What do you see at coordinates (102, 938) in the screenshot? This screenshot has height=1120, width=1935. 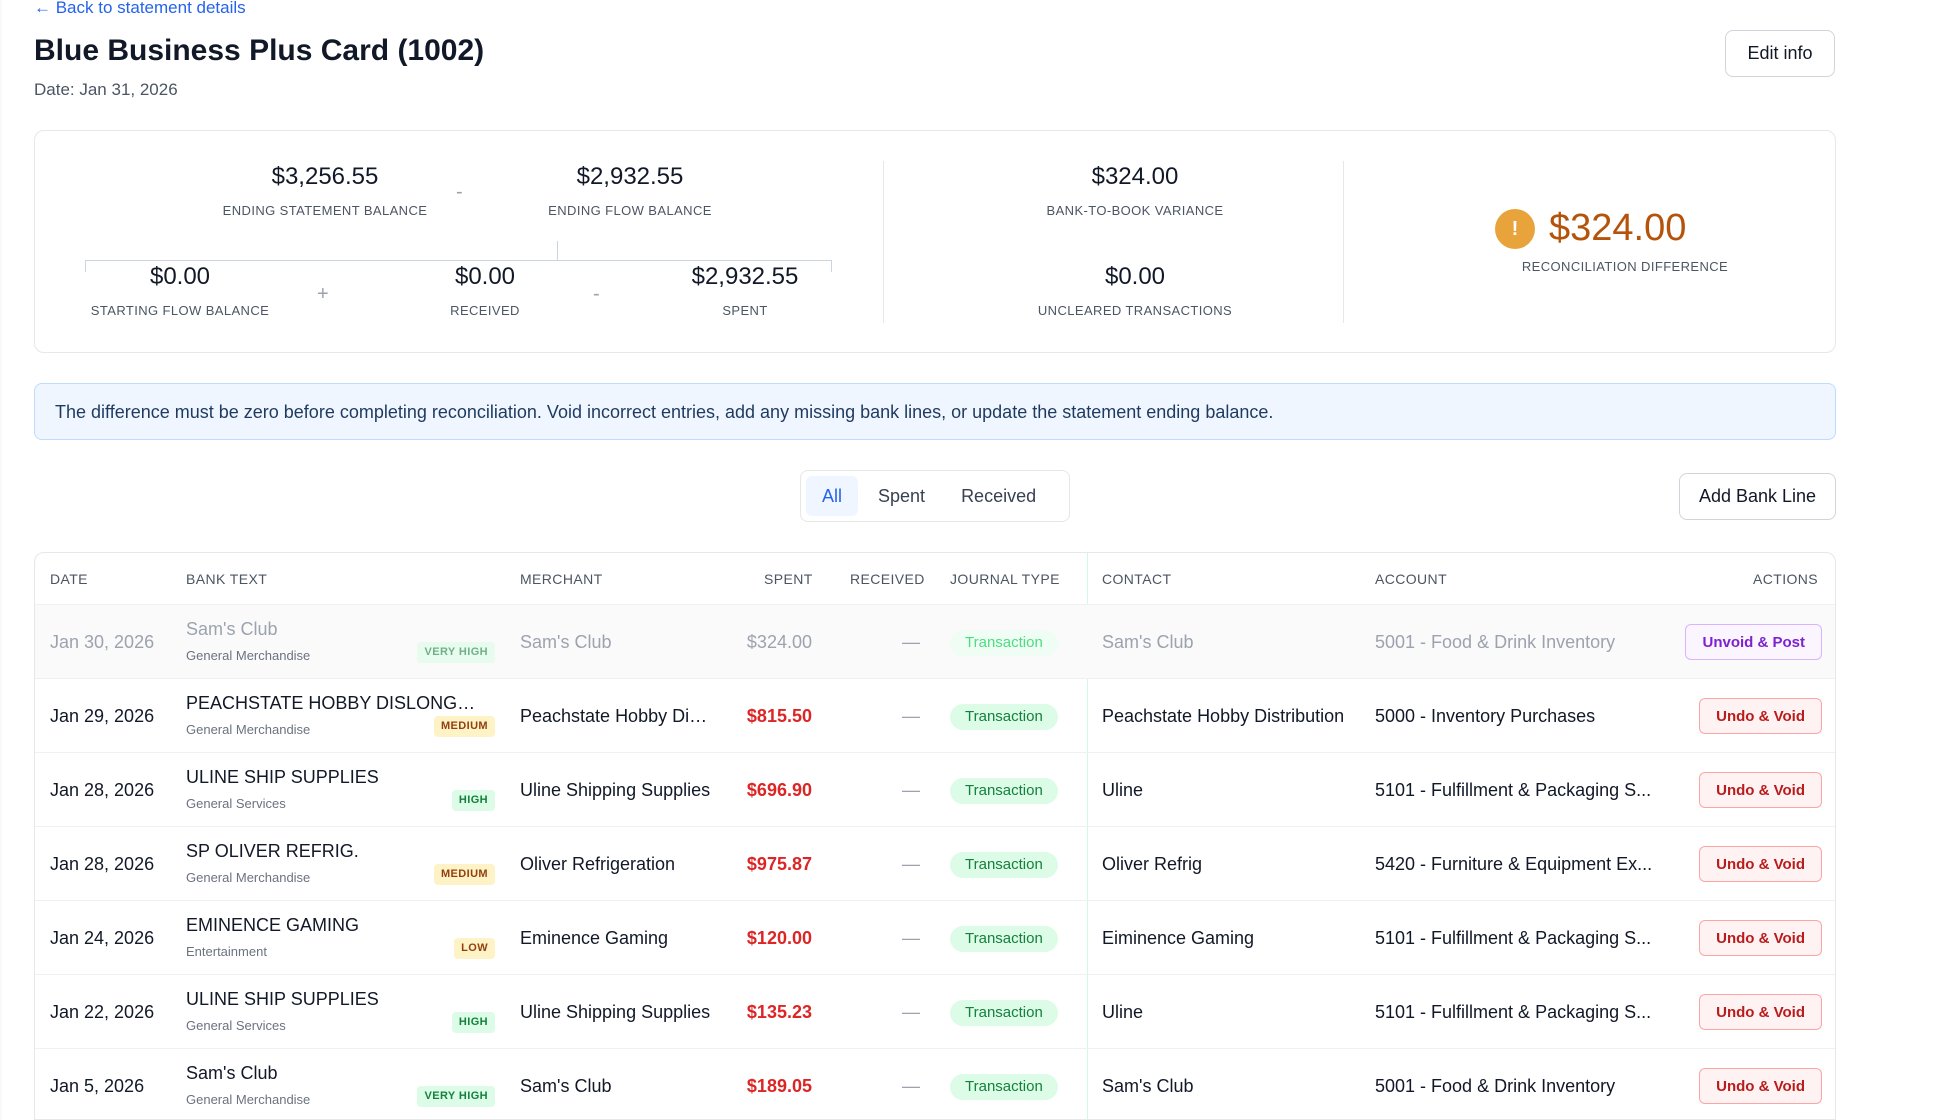 I see `row-date: Jan 24, 2026` at bounding box center [102, 938].